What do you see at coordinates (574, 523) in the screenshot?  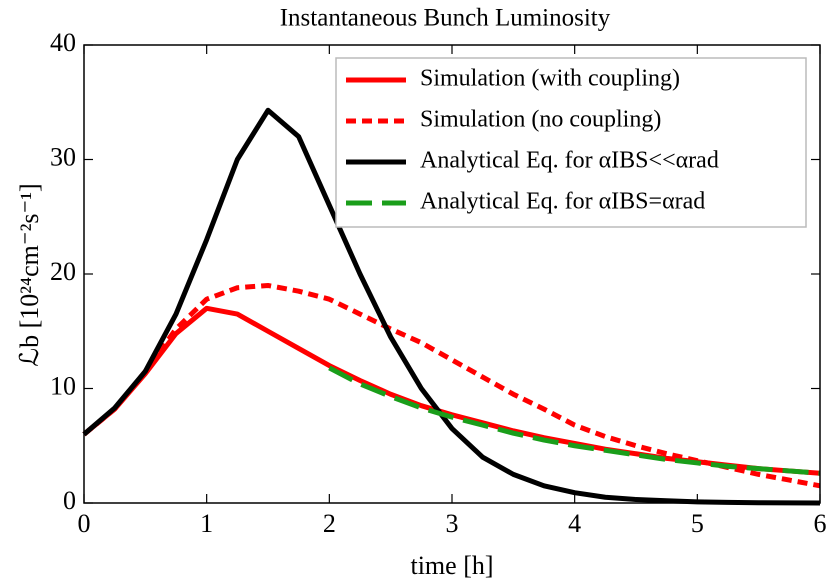 I see `x-tick-label: 4` at bounding box center [574, 523].